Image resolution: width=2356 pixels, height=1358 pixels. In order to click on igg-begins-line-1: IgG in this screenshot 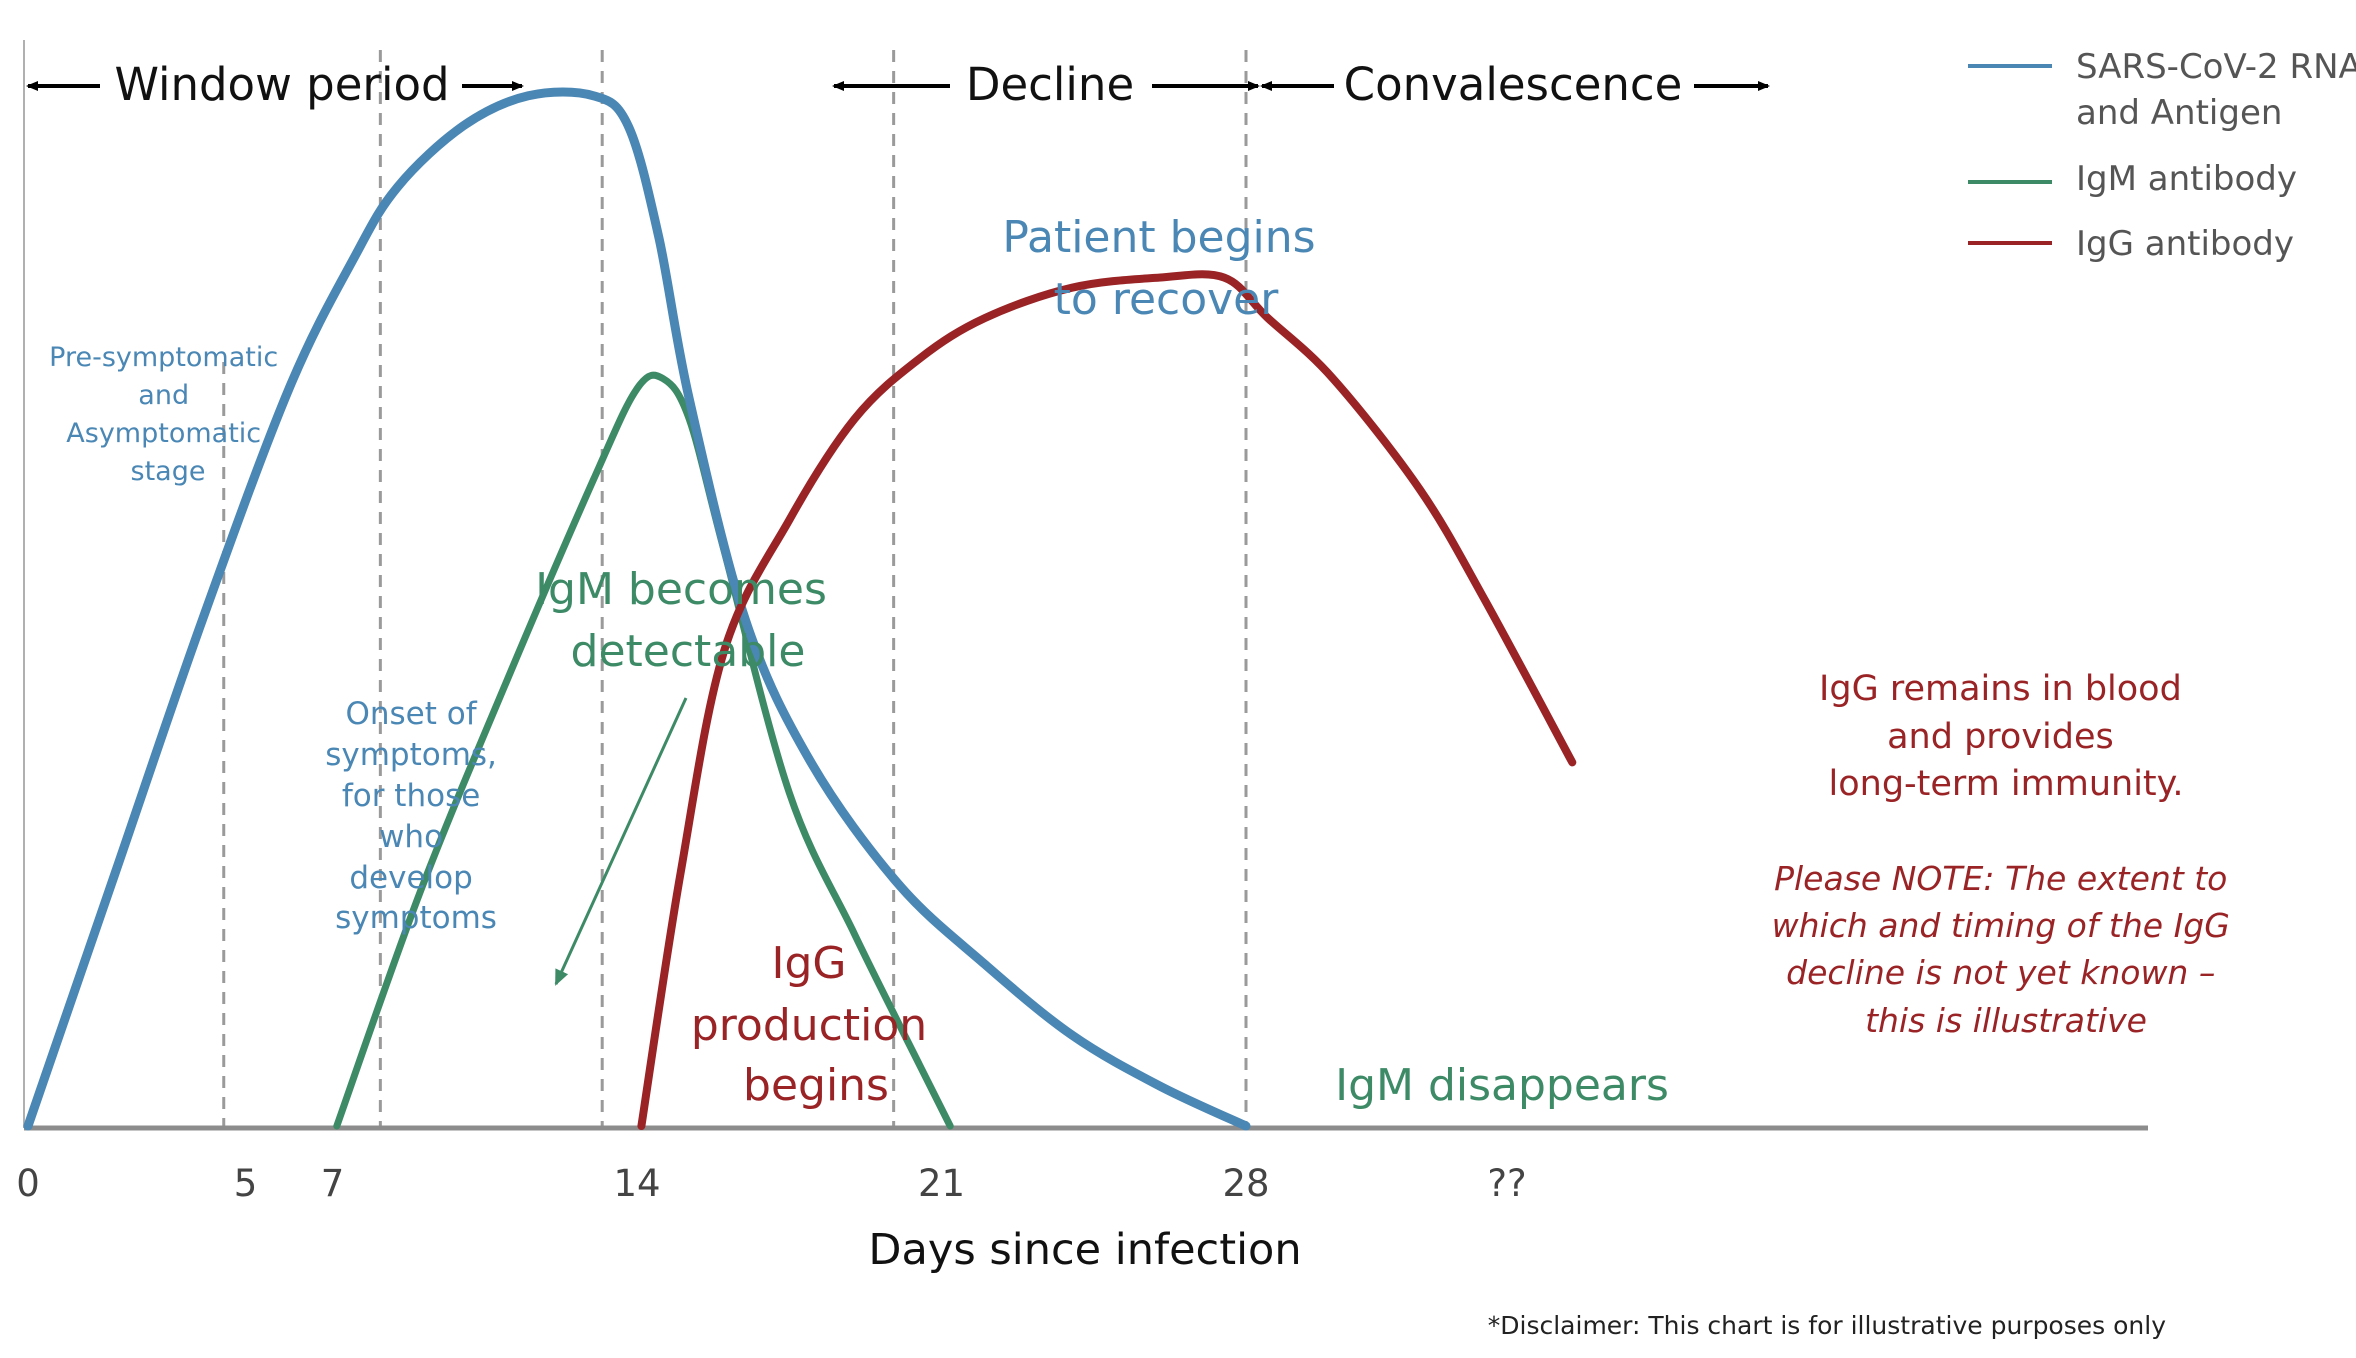, I will do `click(808, 963)`.